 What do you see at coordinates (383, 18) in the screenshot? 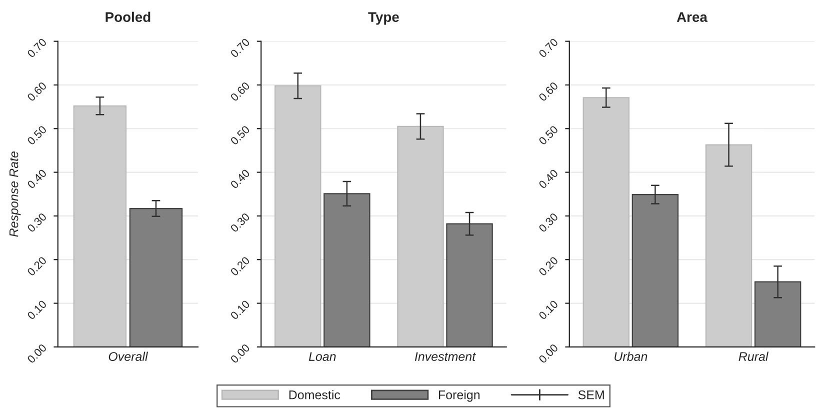
I see `chart-title: Type` at bounding box center [383, 18].